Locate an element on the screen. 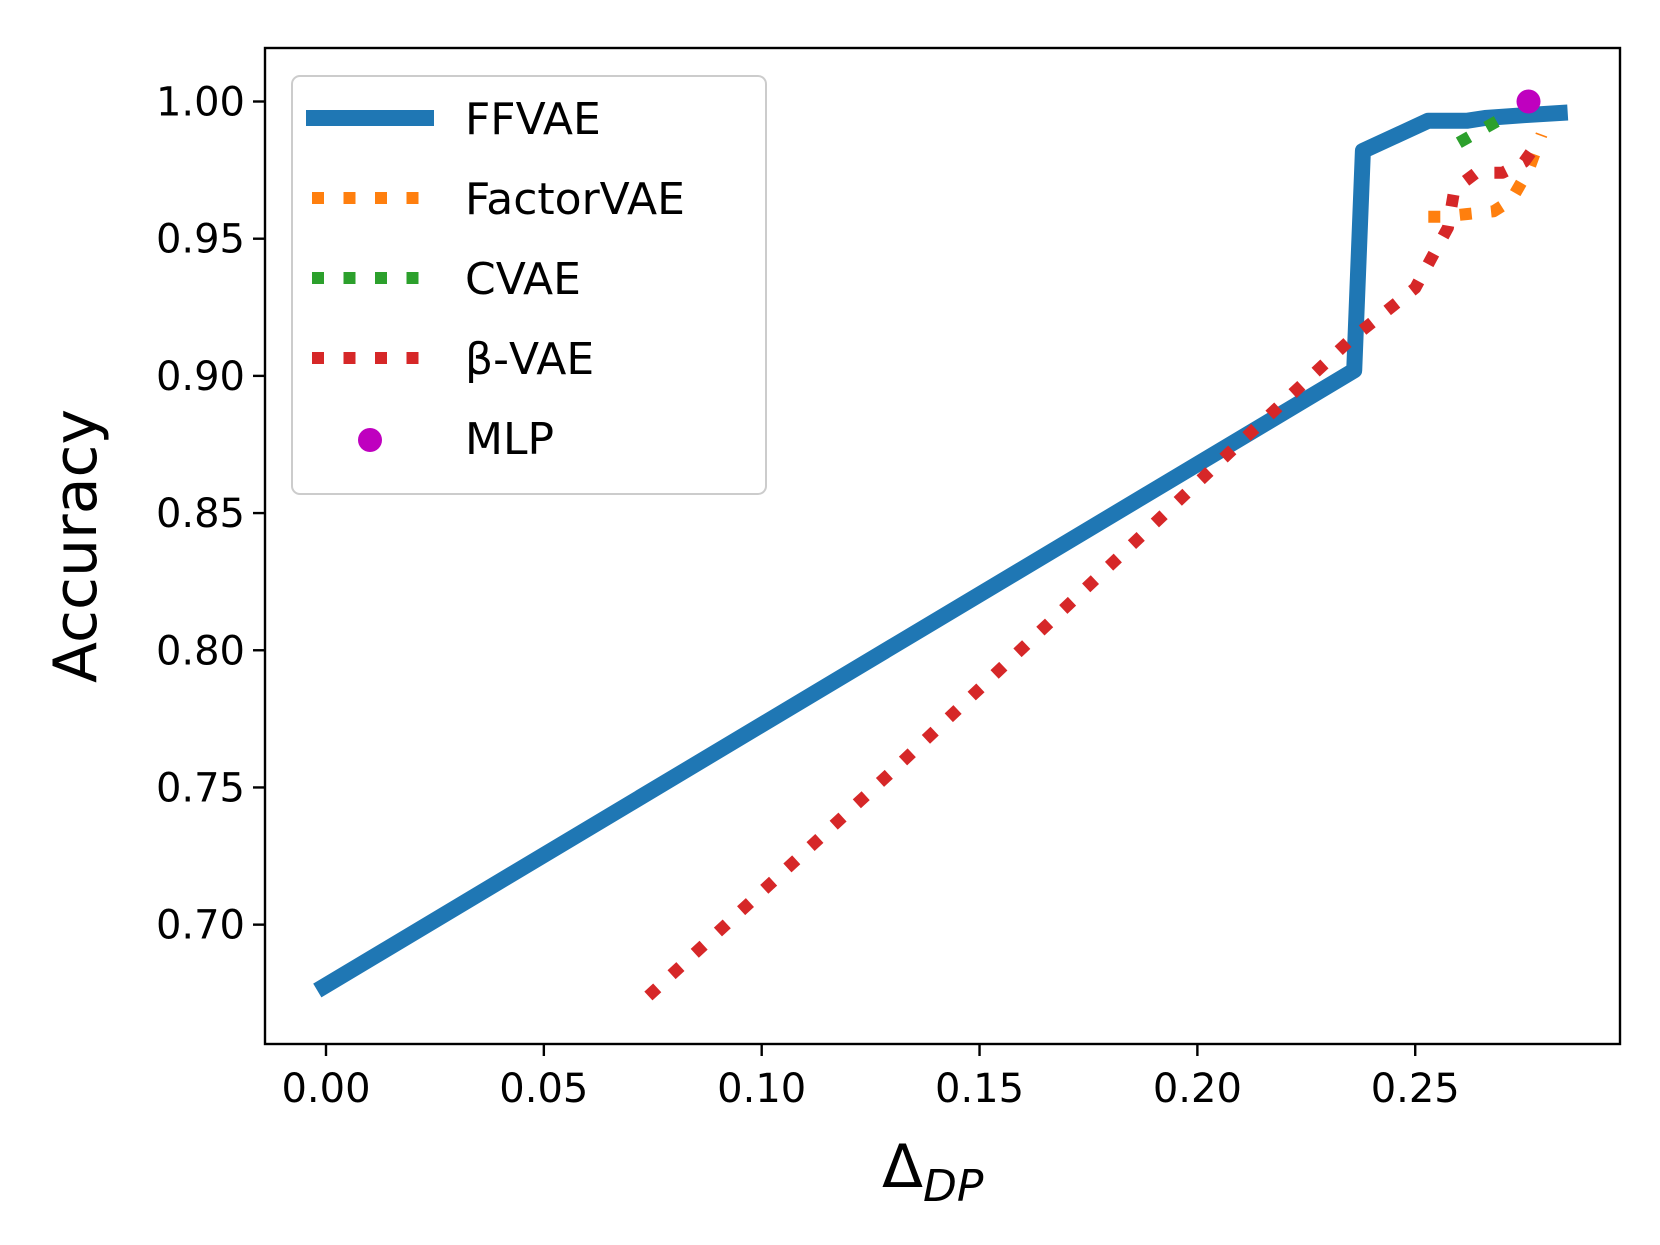 The width and height of the screenshot is (1660, 1245). legend-ffvae-label: FFVAE is located at coordinates (533, 119).